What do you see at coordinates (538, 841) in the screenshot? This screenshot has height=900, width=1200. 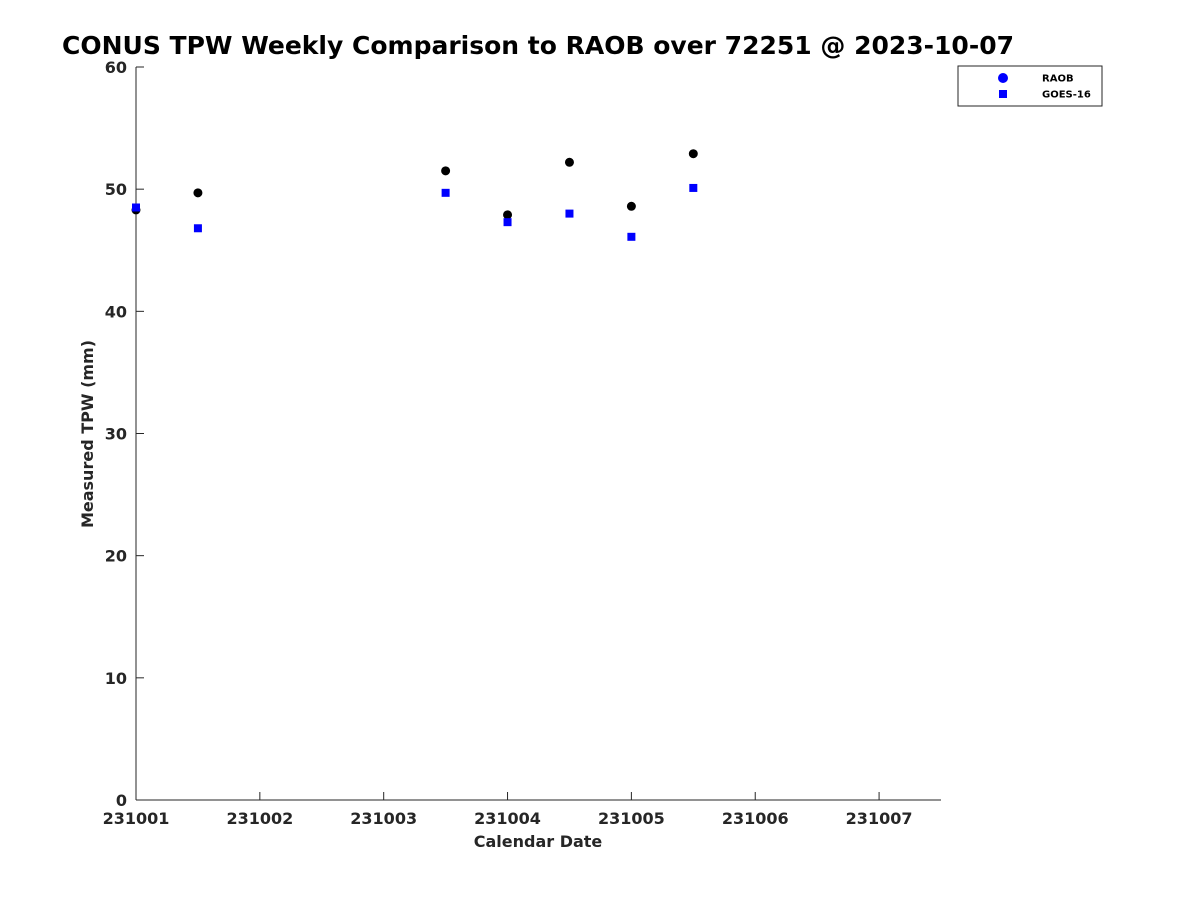 I see `x-axis-label: Calendar Date` at bounding box center [538, 841].